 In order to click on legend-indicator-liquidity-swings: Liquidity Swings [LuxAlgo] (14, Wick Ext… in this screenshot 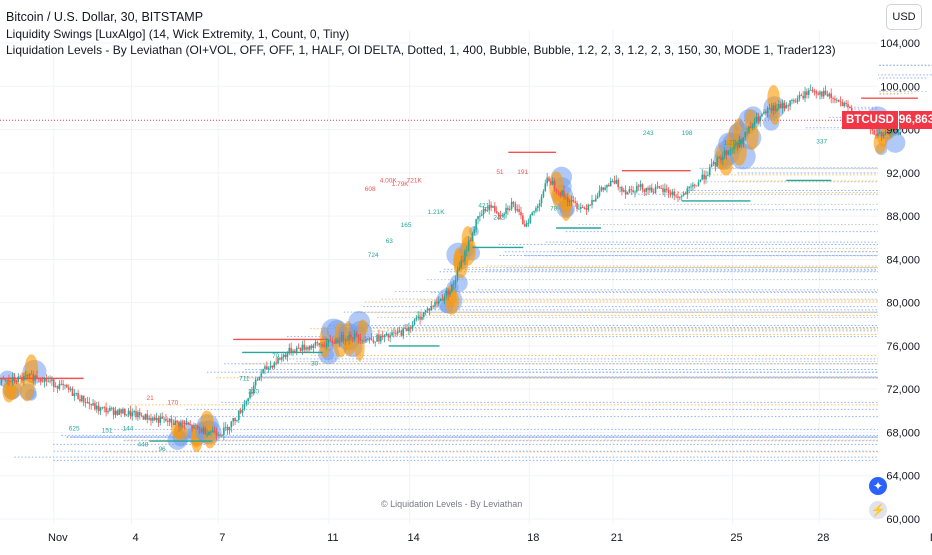, I will do `click(421, 34)`.